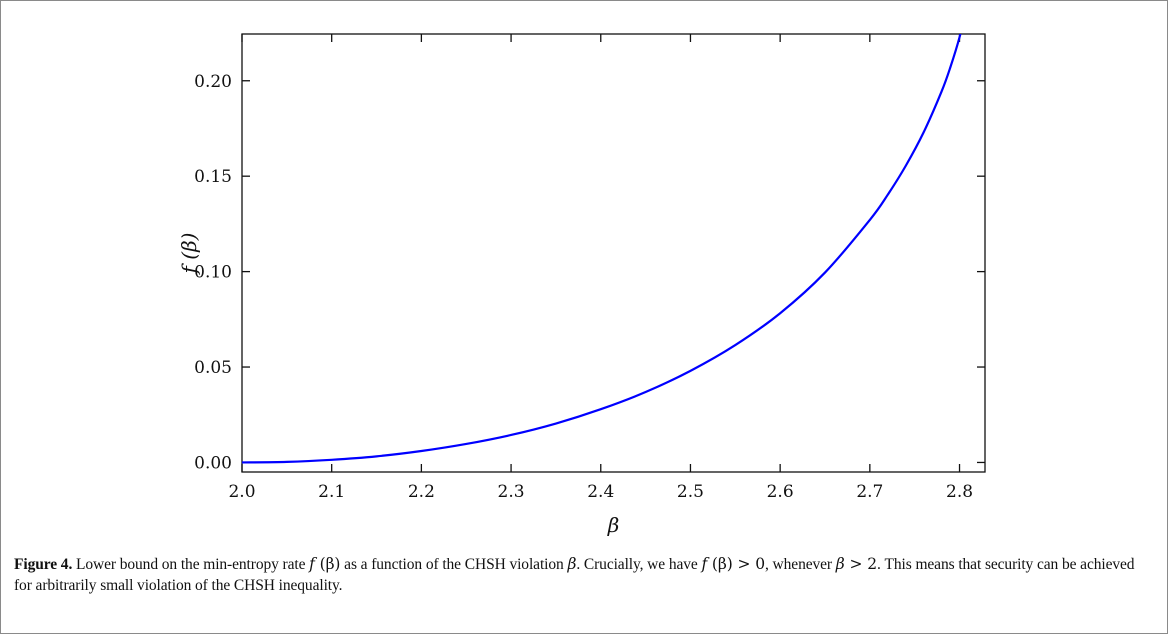 This screenshot has width=1168, height=634. What do you see at coordinates (959, 492) in the screenshot?
I see `x-tick-label: 2.8` at bounding box center [959, 492].